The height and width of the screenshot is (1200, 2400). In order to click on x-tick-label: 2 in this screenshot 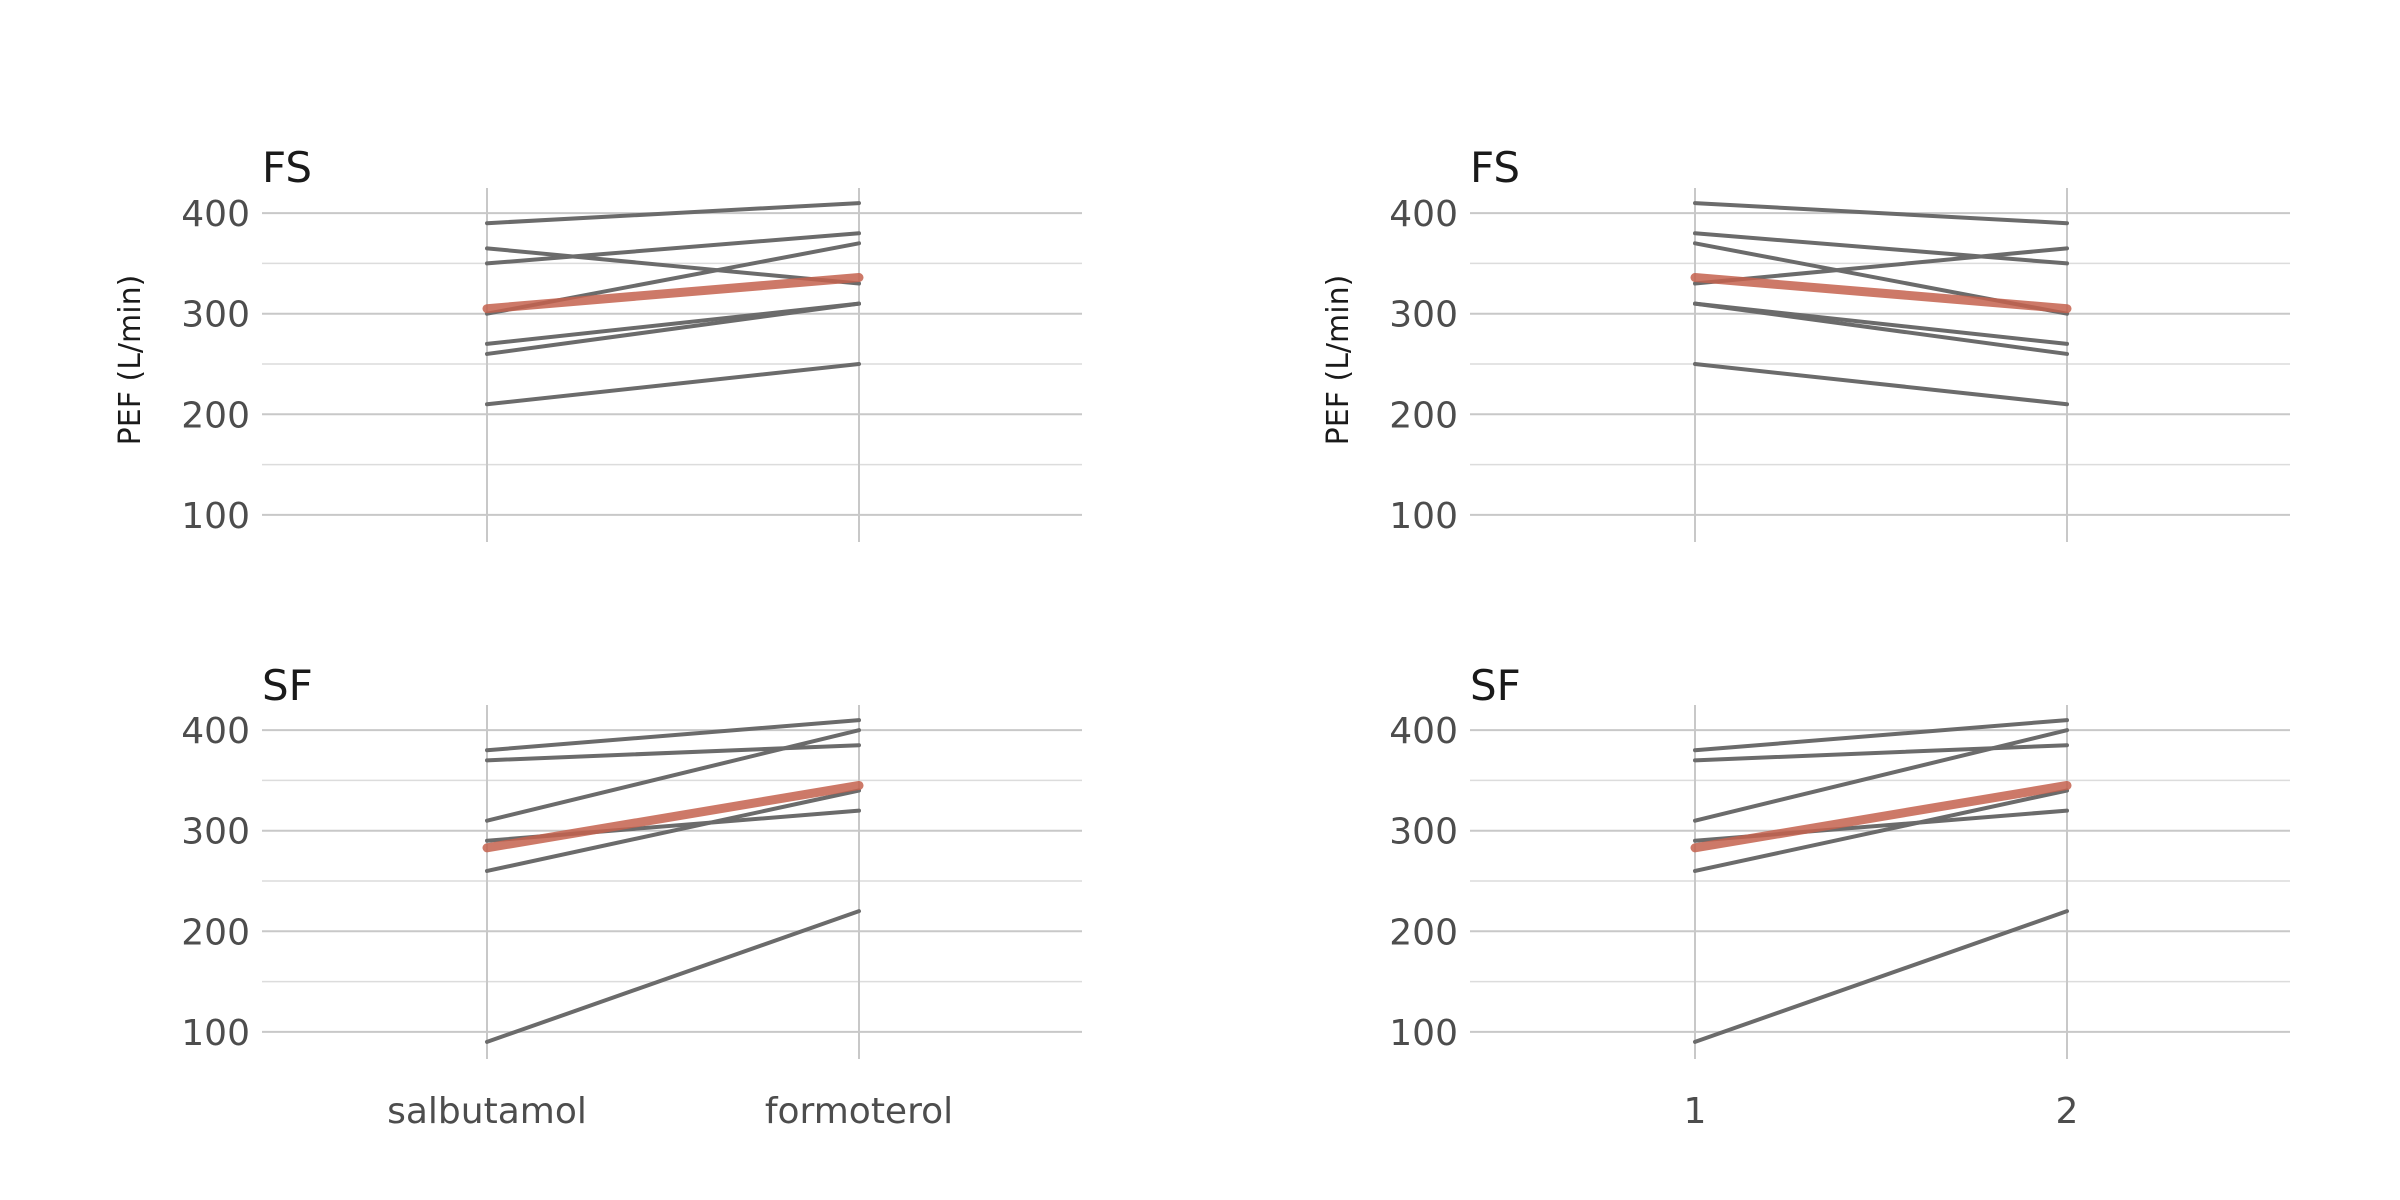, I will do `click(2067, 1111)`.